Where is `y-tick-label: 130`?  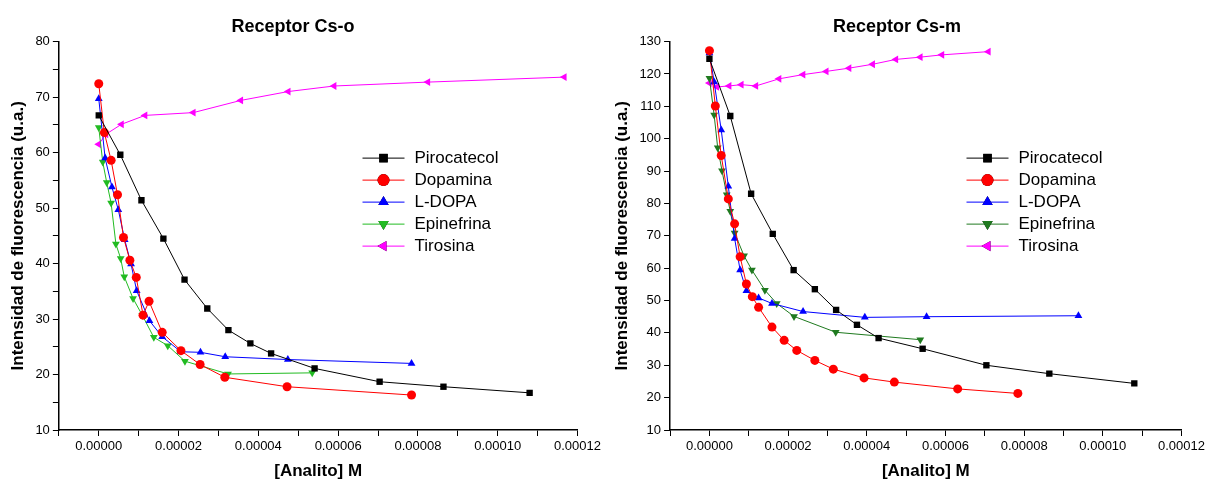
y-tick-label: 130 is located at coordinates (650, 41).